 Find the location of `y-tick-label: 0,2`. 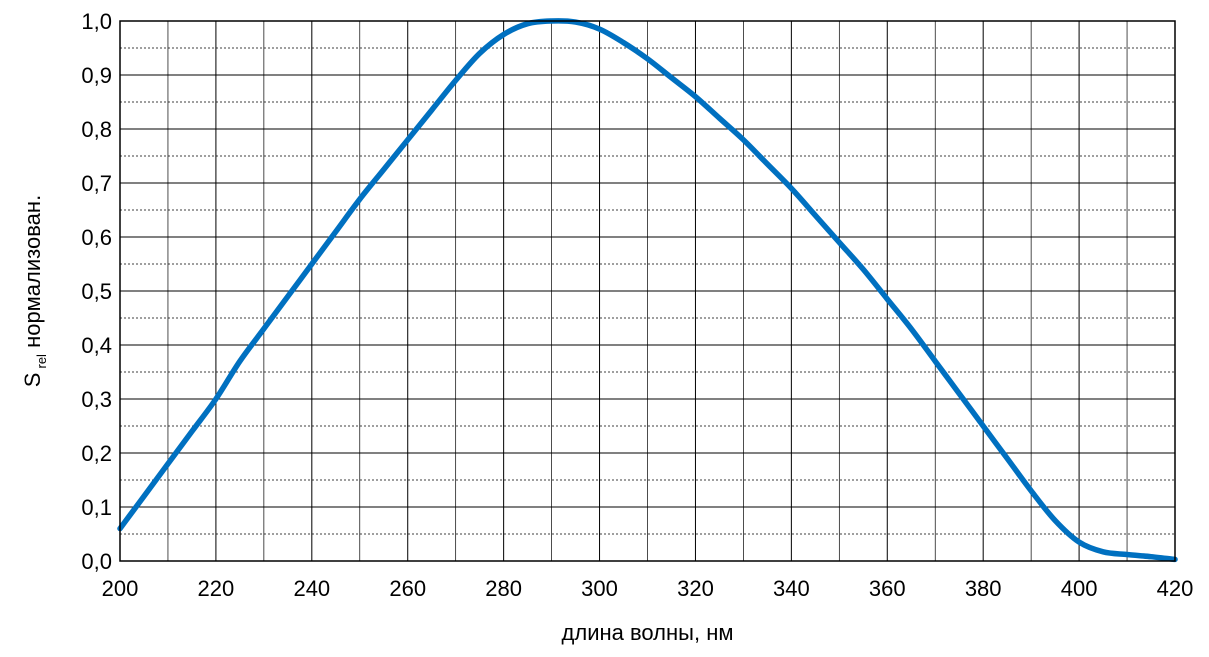

y-tick-label: 0,2 is located at coordinates (96, 453).